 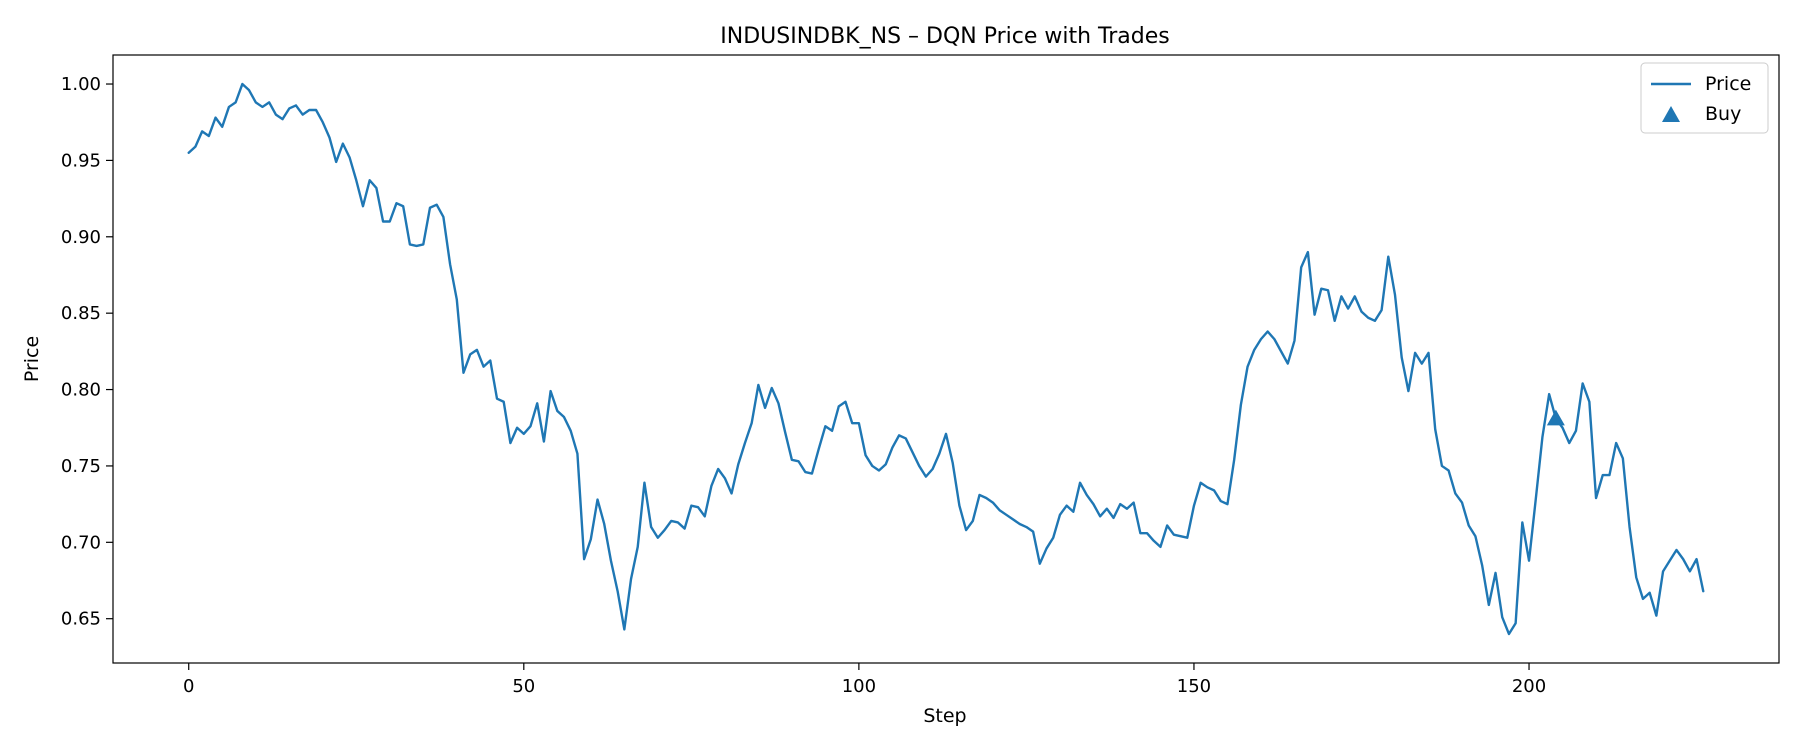 What do you see at coordinates (87, 352) in the screenshot?
I see `y-axis: 0.65 0.70 0.75 0.80 0.85 0.90 0.95 1.00` at bounding box center [87, 352].